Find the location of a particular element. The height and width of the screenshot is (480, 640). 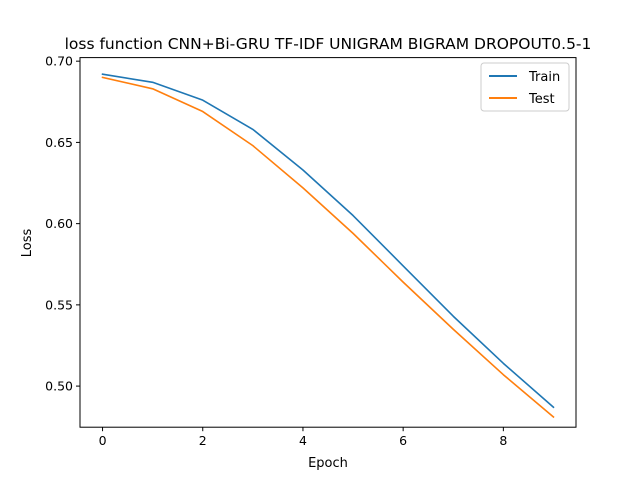

x-tick-label: 2 is located at coordinates (203, 440).